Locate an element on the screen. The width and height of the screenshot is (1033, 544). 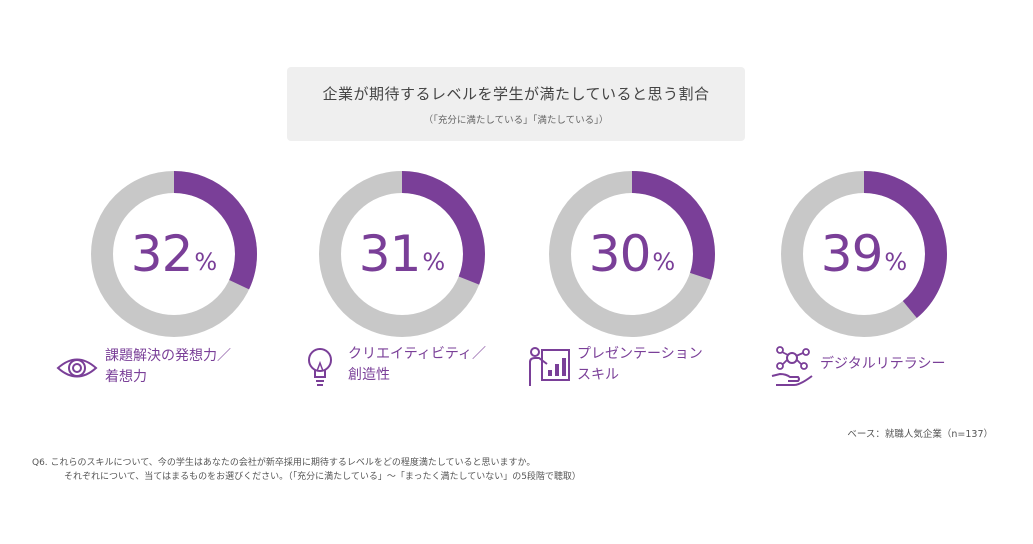
percent-sign-2: % is located at coordinates (434, 262).